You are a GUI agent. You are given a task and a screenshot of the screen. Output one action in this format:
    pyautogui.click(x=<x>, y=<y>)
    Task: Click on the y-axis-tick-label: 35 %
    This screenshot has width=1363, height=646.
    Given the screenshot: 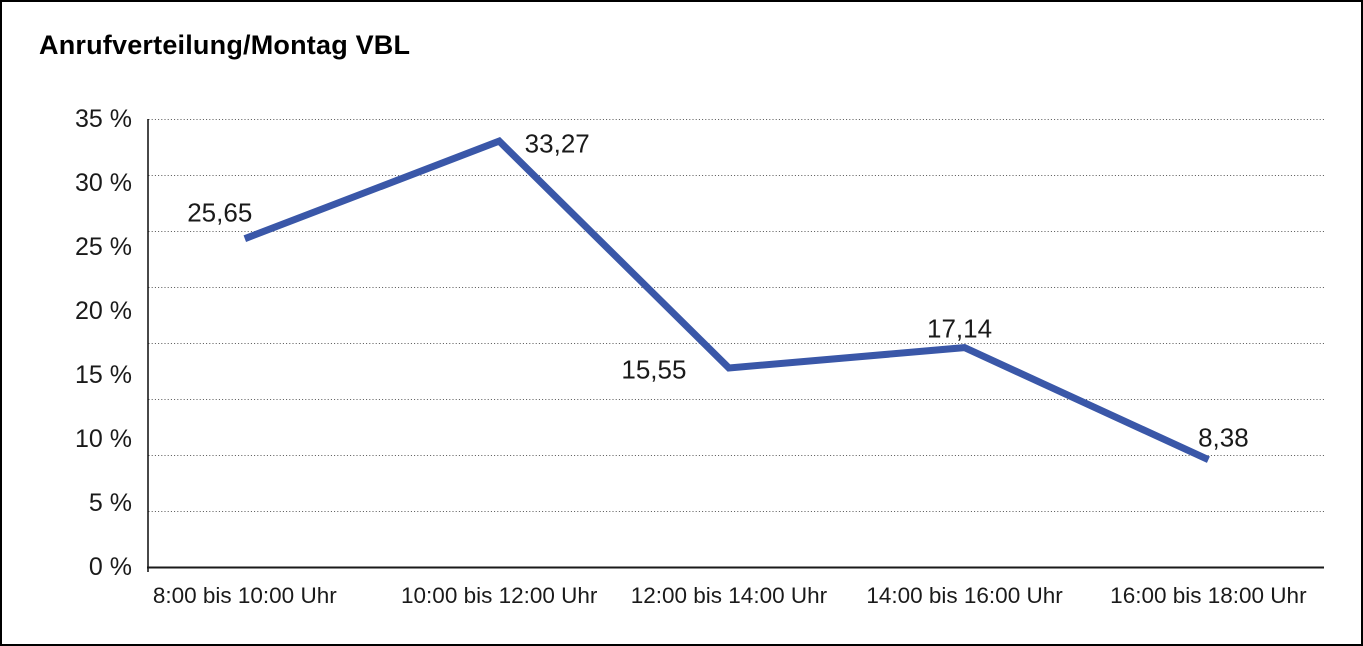 What is the action you would take?
    pyautogui.click(x=103, y=119)
    